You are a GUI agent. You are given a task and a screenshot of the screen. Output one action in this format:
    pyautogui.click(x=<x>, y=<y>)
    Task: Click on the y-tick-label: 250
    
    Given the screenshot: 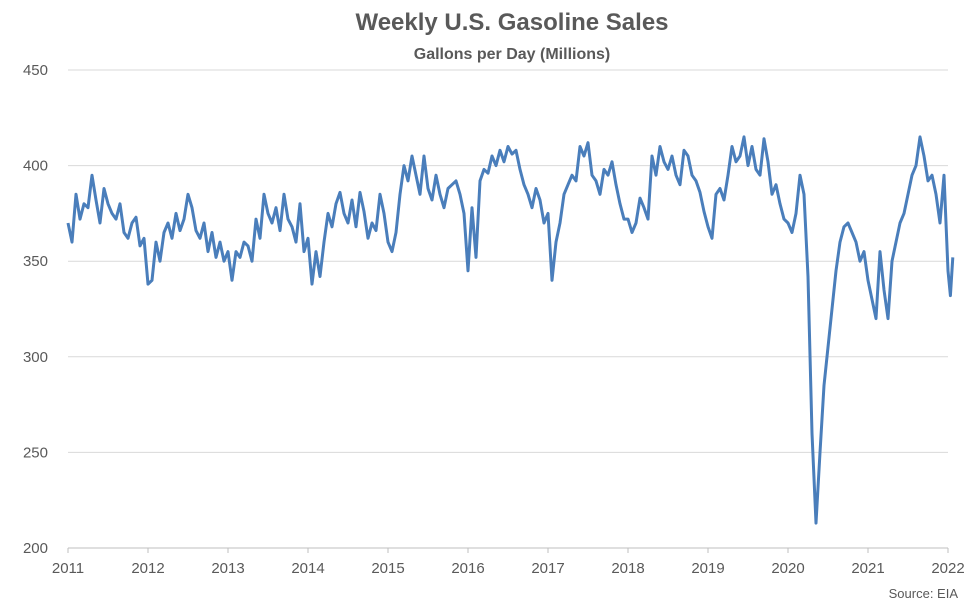 What is the action you would take?
    pyautogui.click(x=35, y=452)
    